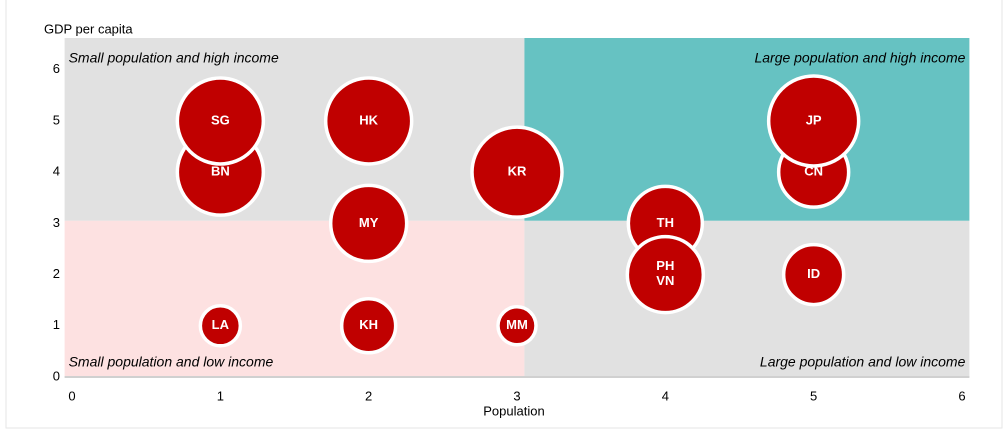 This screenshot has width=1007, height=430. What do you see at coordinates (56, 375) in the screenshot?
I see `y-tick-label: 0` at bounding box center [56, 375].